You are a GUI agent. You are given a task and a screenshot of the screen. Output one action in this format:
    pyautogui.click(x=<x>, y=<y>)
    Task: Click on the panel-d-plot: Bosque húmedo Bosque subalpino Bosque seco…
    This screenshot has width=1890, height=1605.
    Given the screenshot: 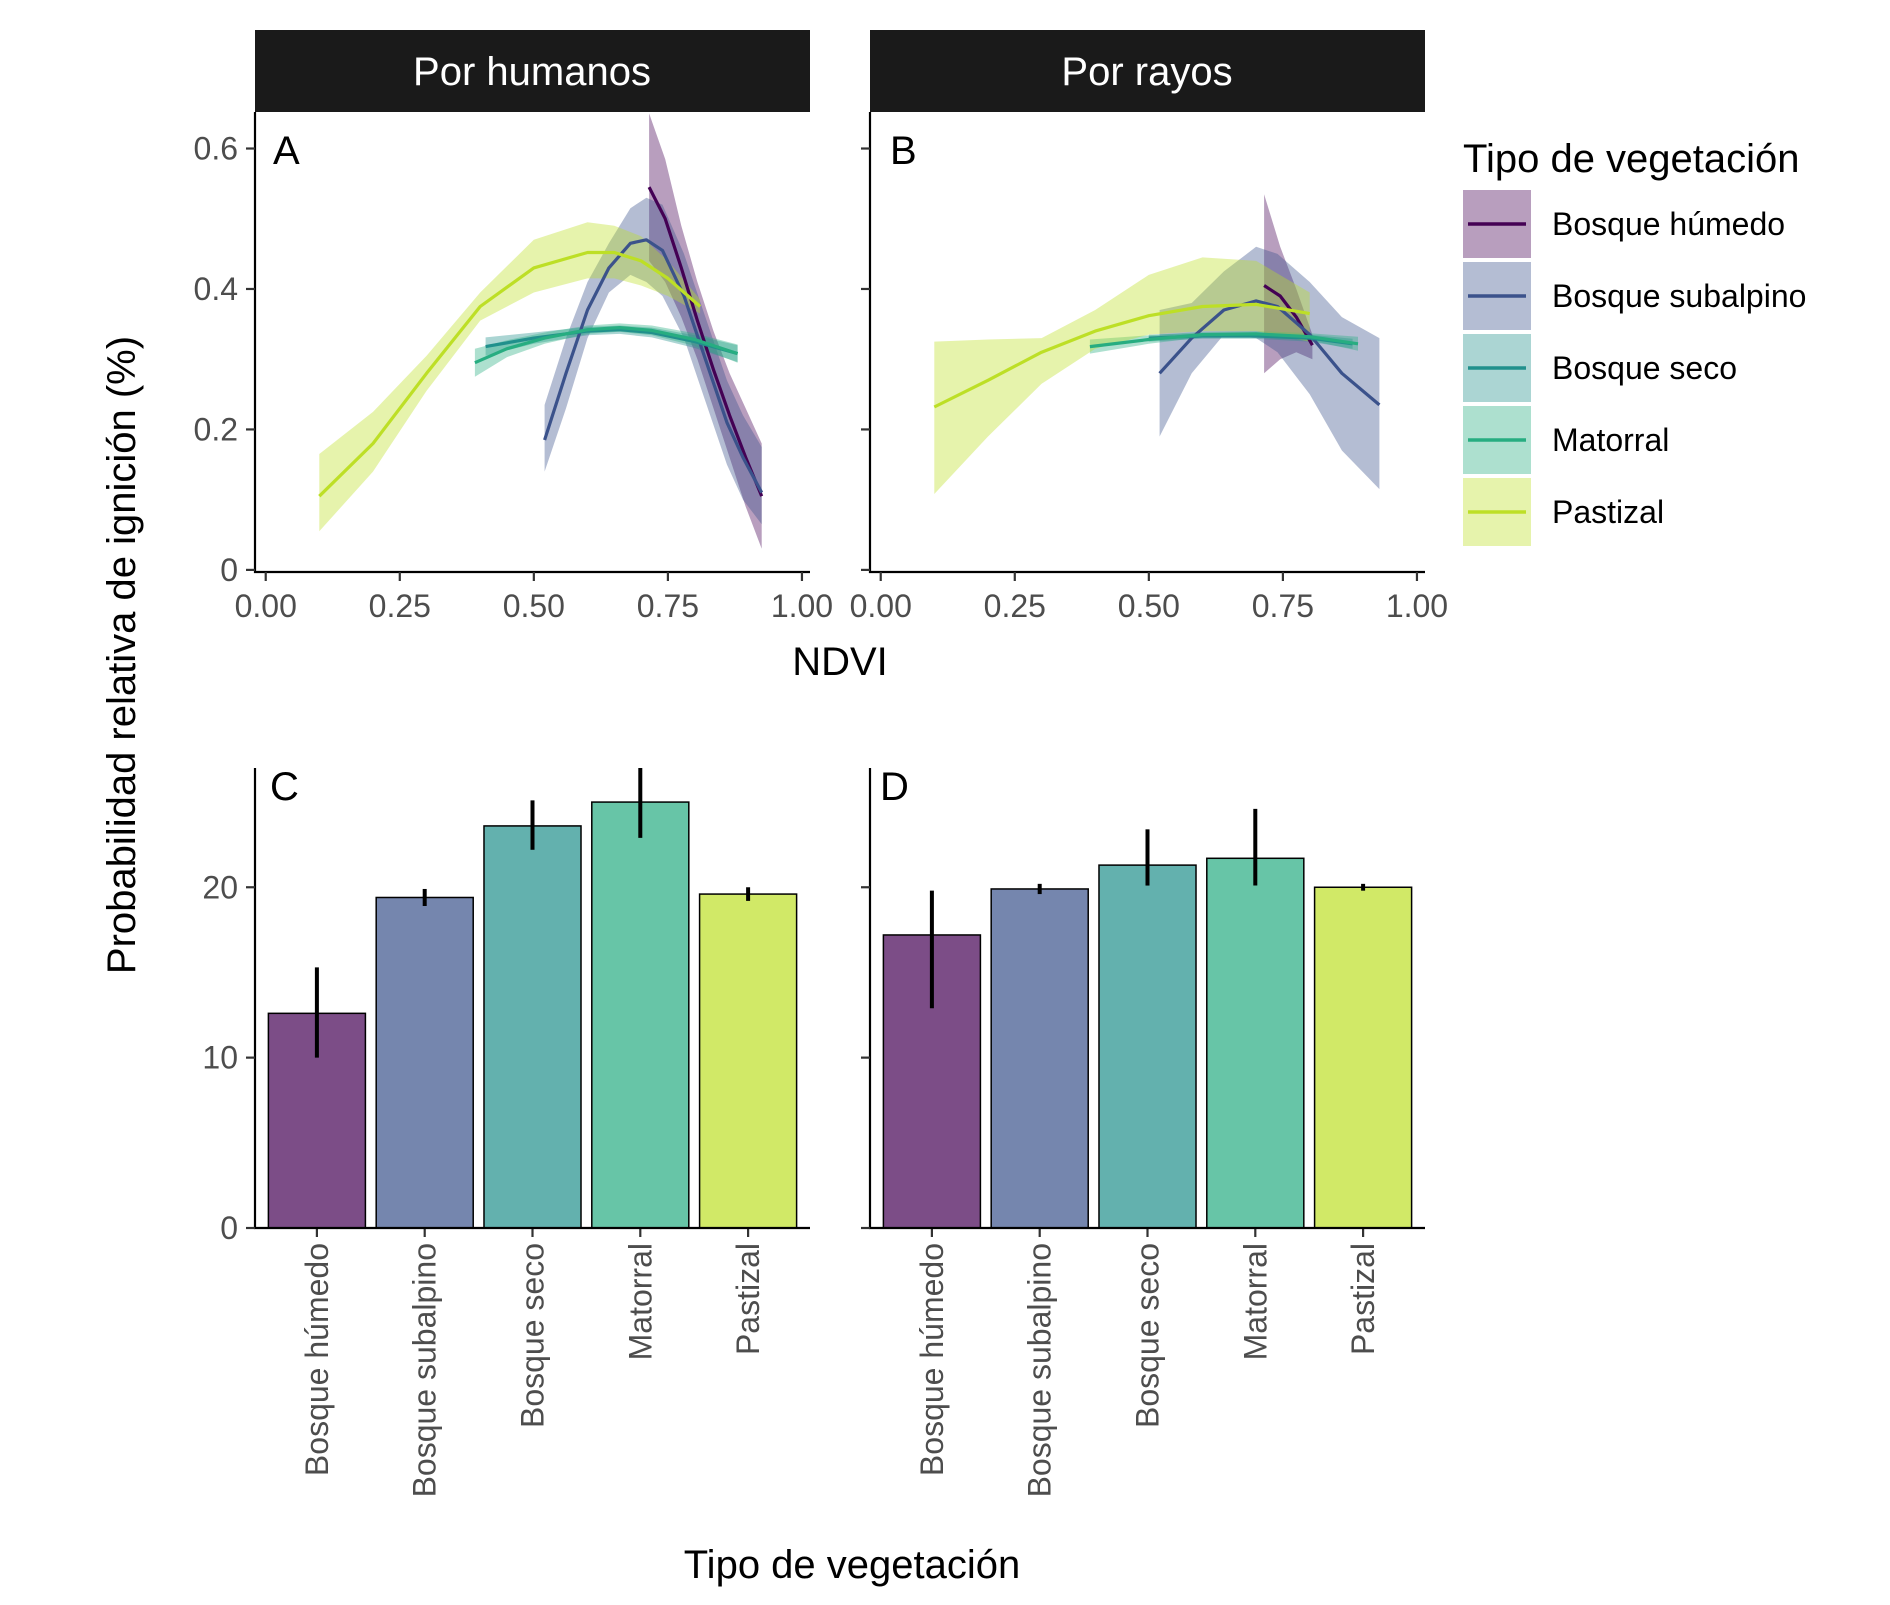 What is the action you would take?
    pyautogui.click(x=1143, y=1132)
    